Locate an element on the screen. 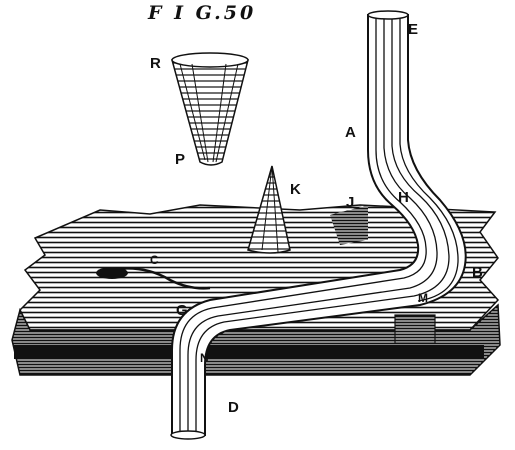 The image size is (515, 450). label-c: C is located at coordinates (154, 260).